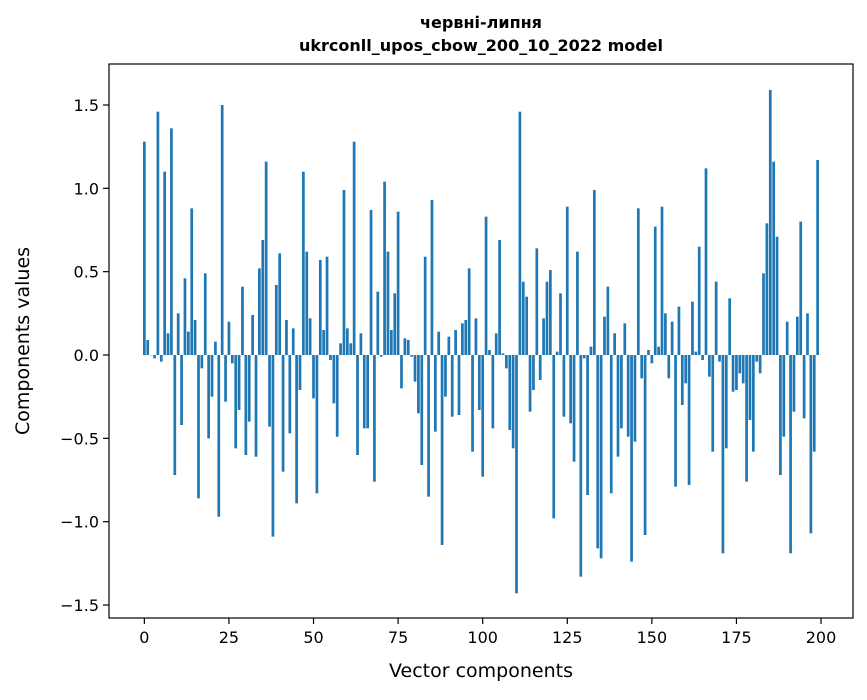  I want to click on x-tick-label: 175, so click(736, 637).